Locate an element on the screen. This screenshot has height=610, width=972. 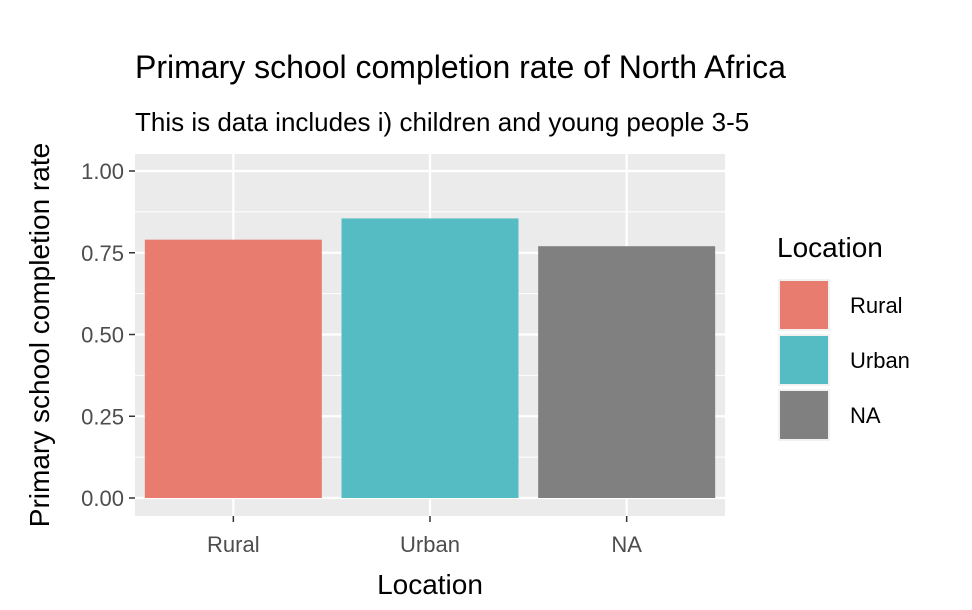
bar-na is located at coordinates (627, 372).